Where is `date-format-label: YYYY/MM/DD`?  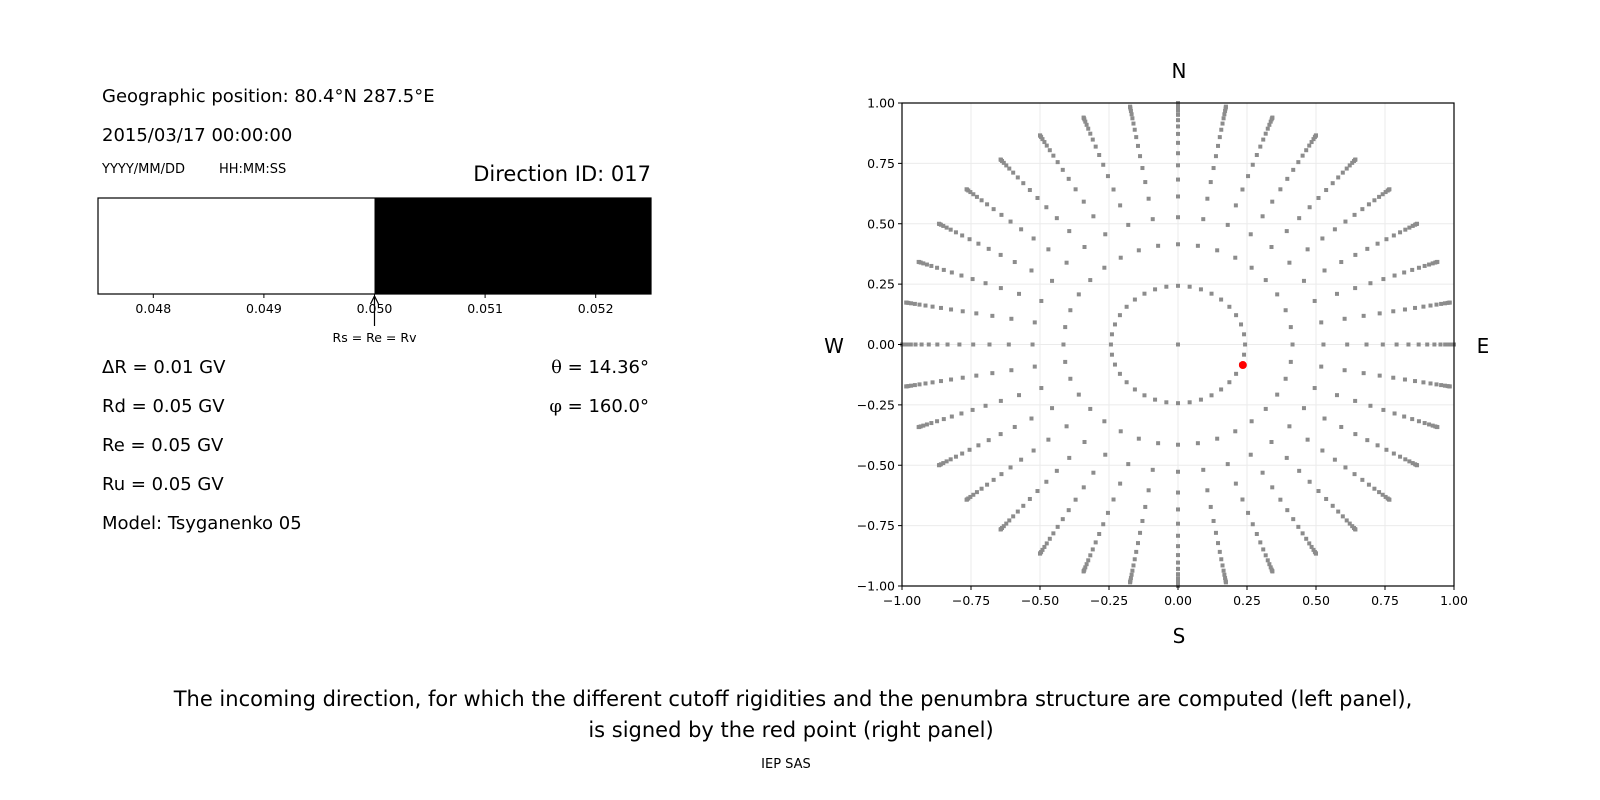 date-format-label: YYYY/MM/DD is located at coordinates (143, 169).